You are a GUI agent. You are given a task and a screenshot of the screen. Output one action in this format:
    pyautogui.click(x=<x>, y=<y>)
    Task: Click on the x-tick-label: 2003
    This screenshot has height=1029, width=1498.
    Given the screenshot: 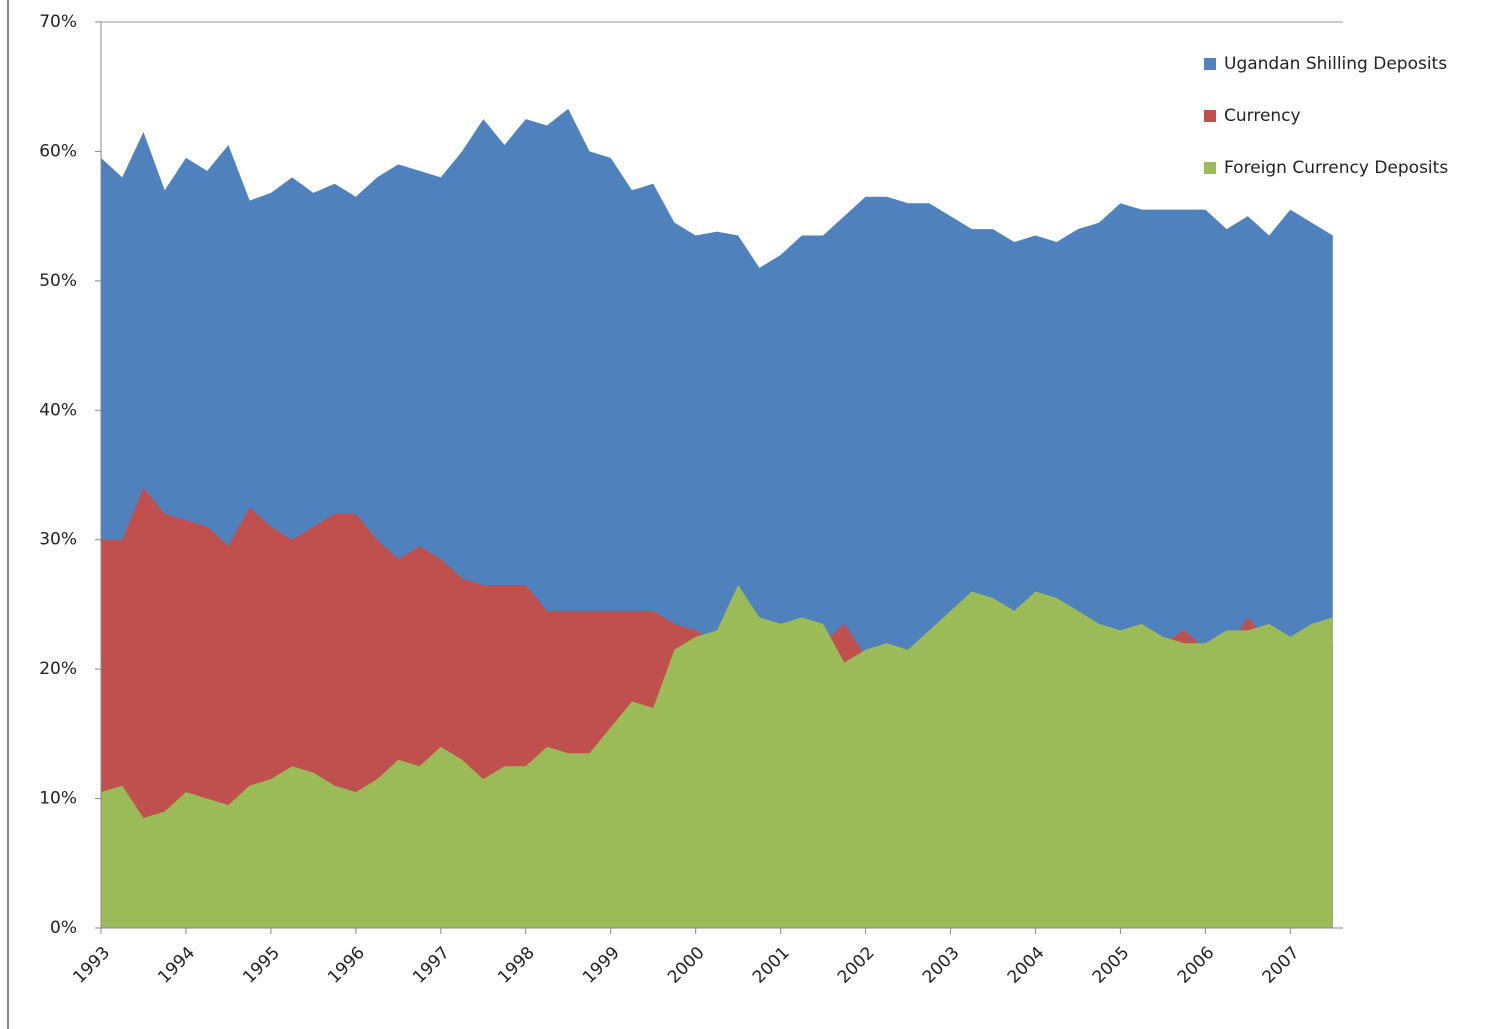 What is the action you would take?
    pyautogui.click(x=941, y=965)
    